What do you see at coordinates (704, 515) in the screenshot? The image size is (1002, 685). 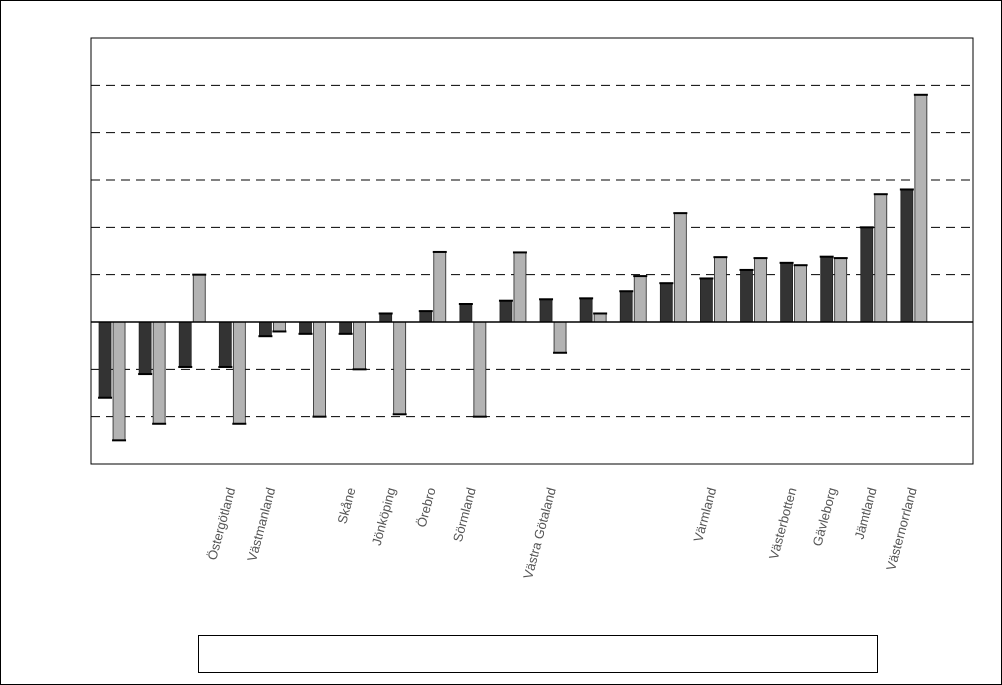 I see `category-label: Värmland` at bounding box center [704, 515].